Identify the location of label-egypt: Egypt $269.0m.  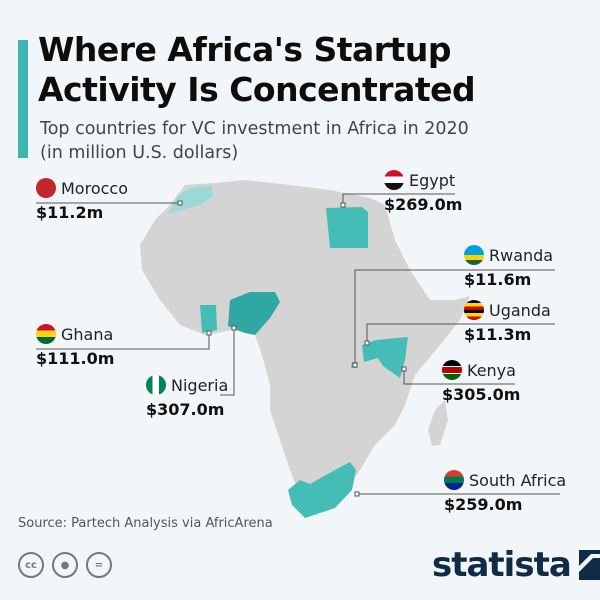
(423, 192).